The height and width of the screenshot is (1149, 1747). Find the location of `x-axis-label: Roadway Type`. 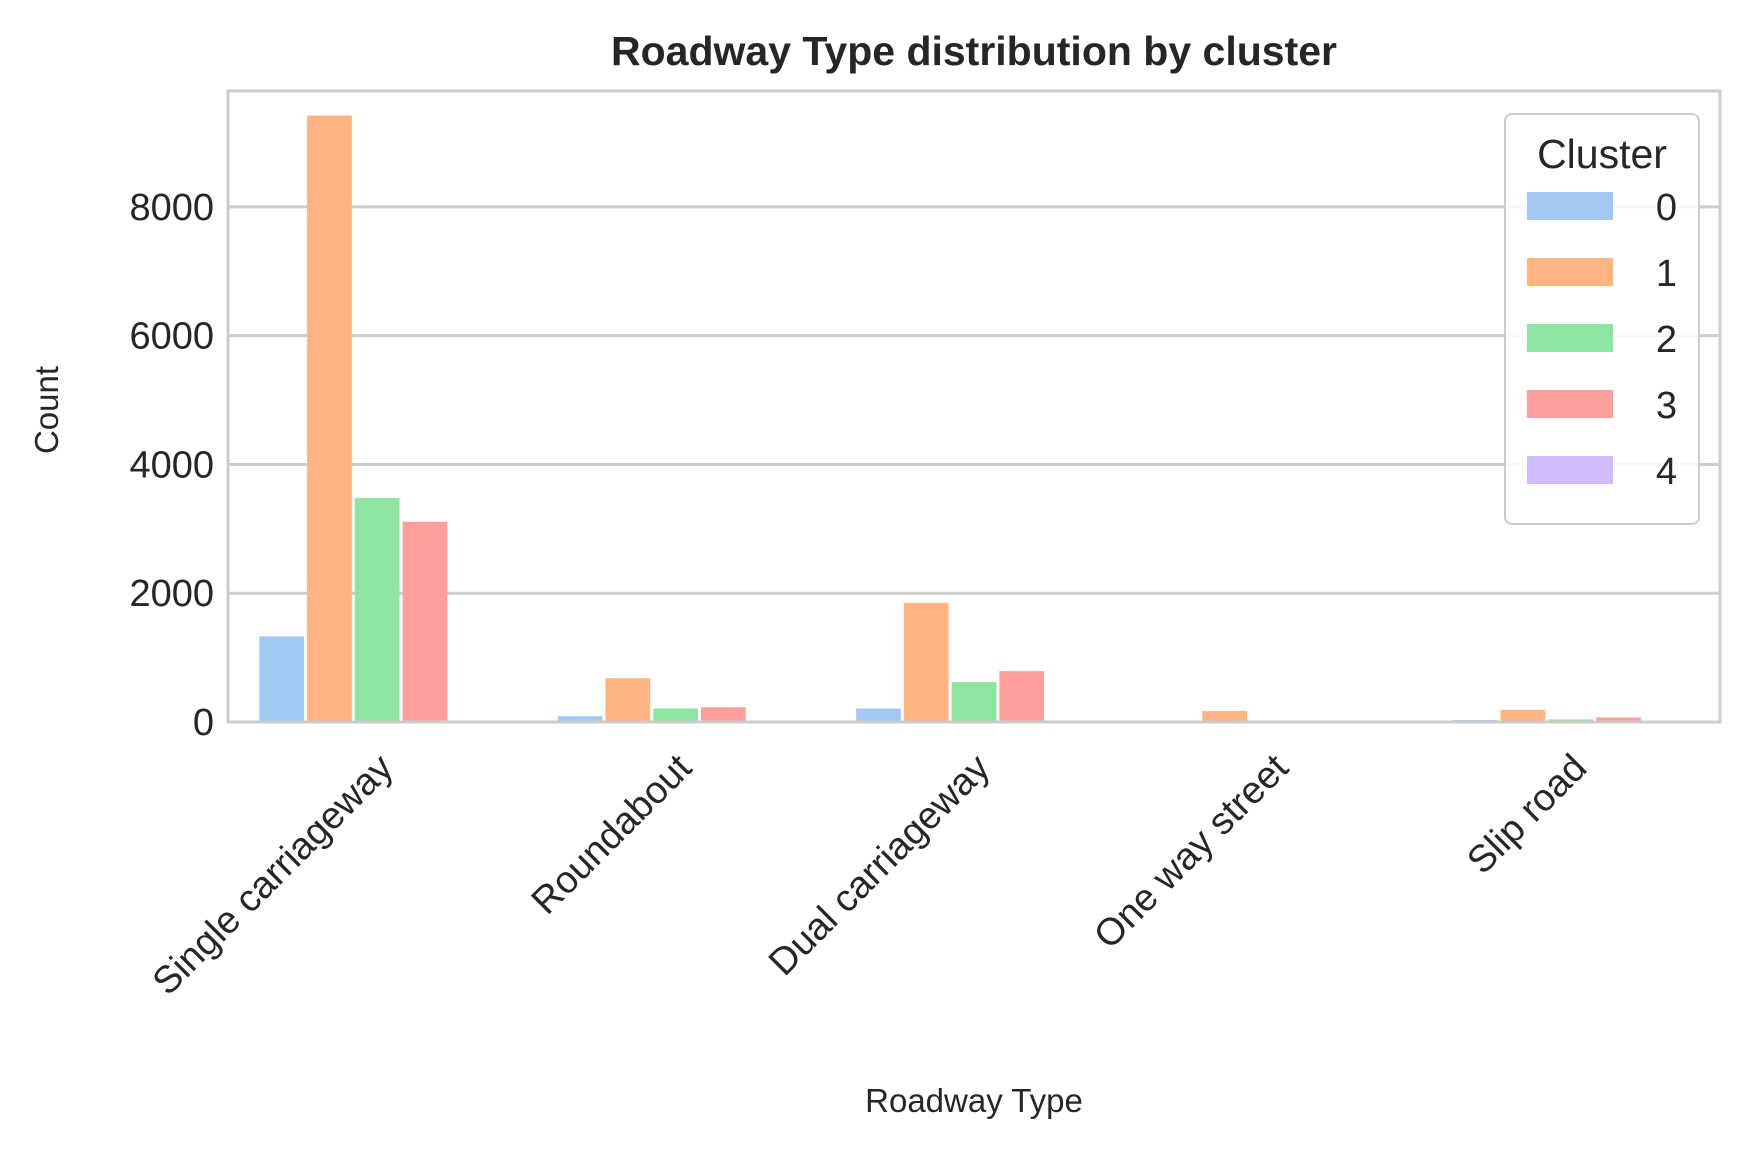

x-axis-label: Roadway Type is located at coordinates (974, 1100).